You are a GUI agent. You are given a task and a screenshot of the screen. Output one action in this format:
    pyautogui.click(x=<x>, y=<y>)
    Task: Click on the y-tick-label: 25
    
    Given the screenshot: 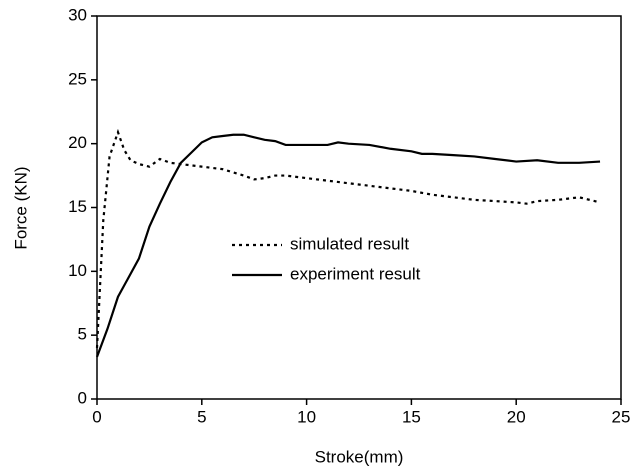 What is the action you would take?
    pyautogui.click(x=77, y=78)
    